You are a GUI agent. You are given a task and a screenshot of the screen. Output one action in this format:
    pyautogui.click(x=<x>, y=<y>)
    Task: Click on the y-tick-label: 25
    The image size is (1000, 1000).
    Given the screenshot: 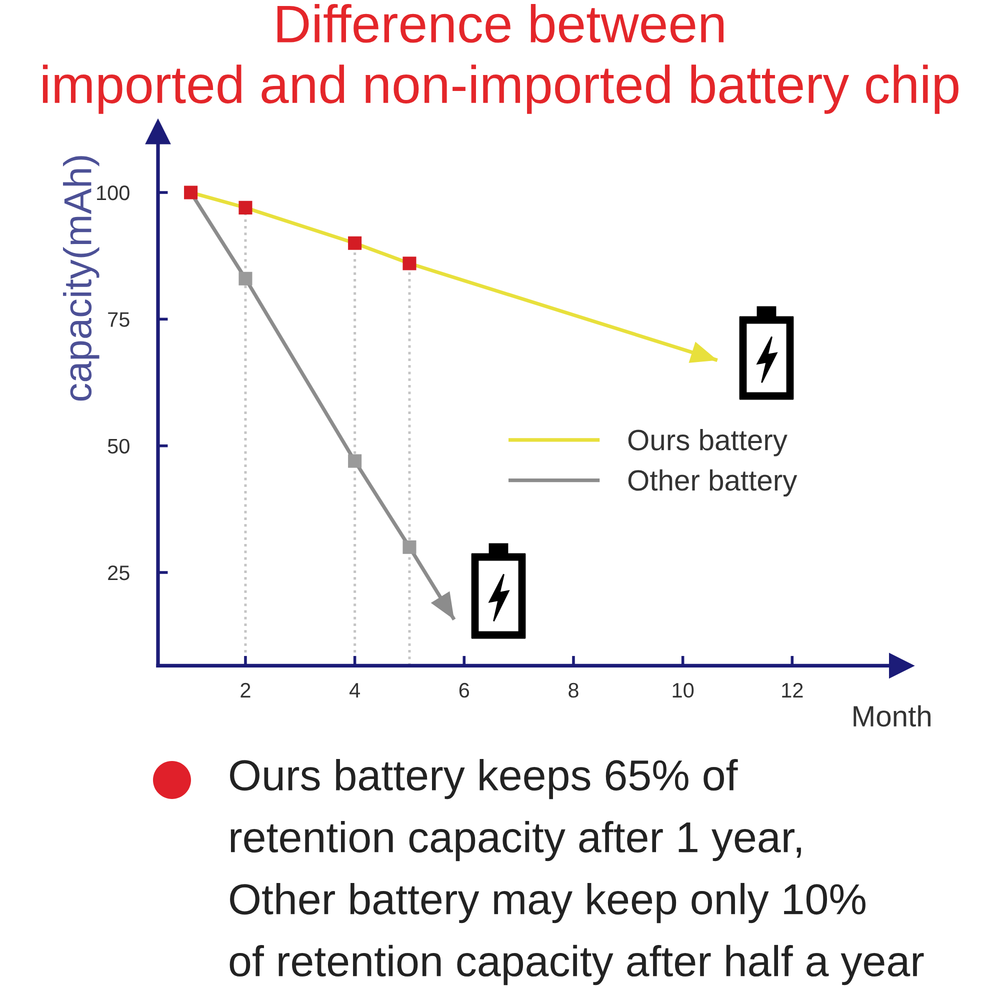 What is the action you would take?
    pyautogui.click(x=119, y=572)
    